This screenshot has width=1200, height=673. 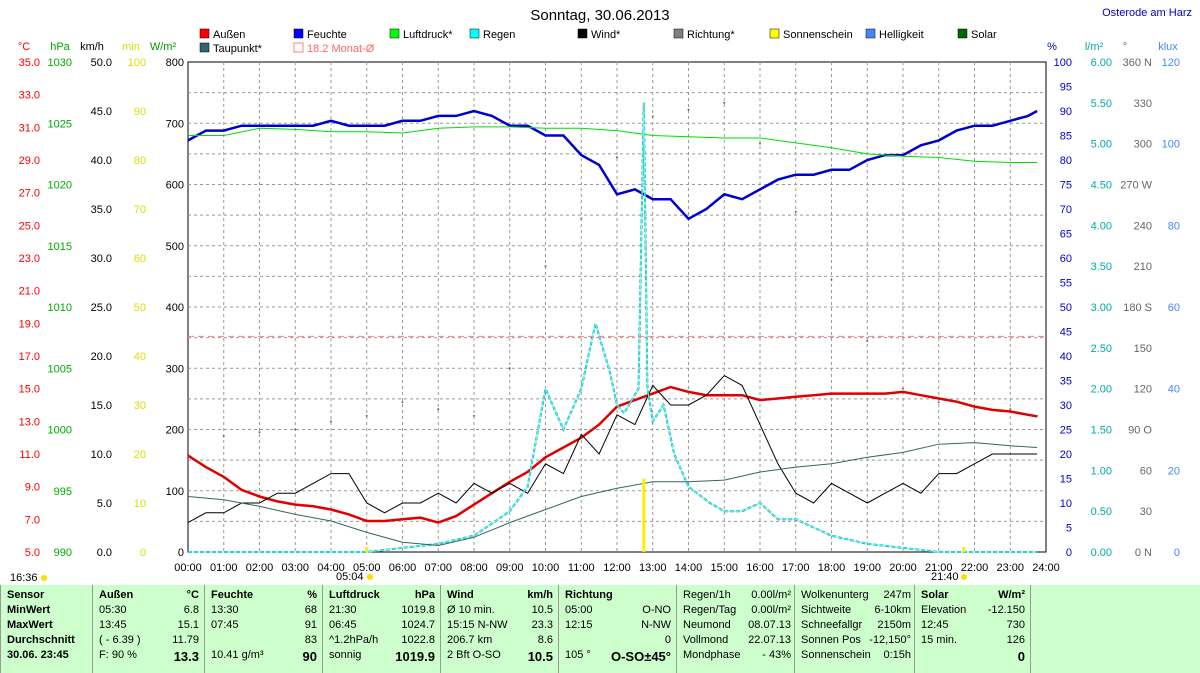 What do you see at coordinates (181, 553) in the screenshot?
I see `solar-tick-label: 0` at bounding box center [181, 553].